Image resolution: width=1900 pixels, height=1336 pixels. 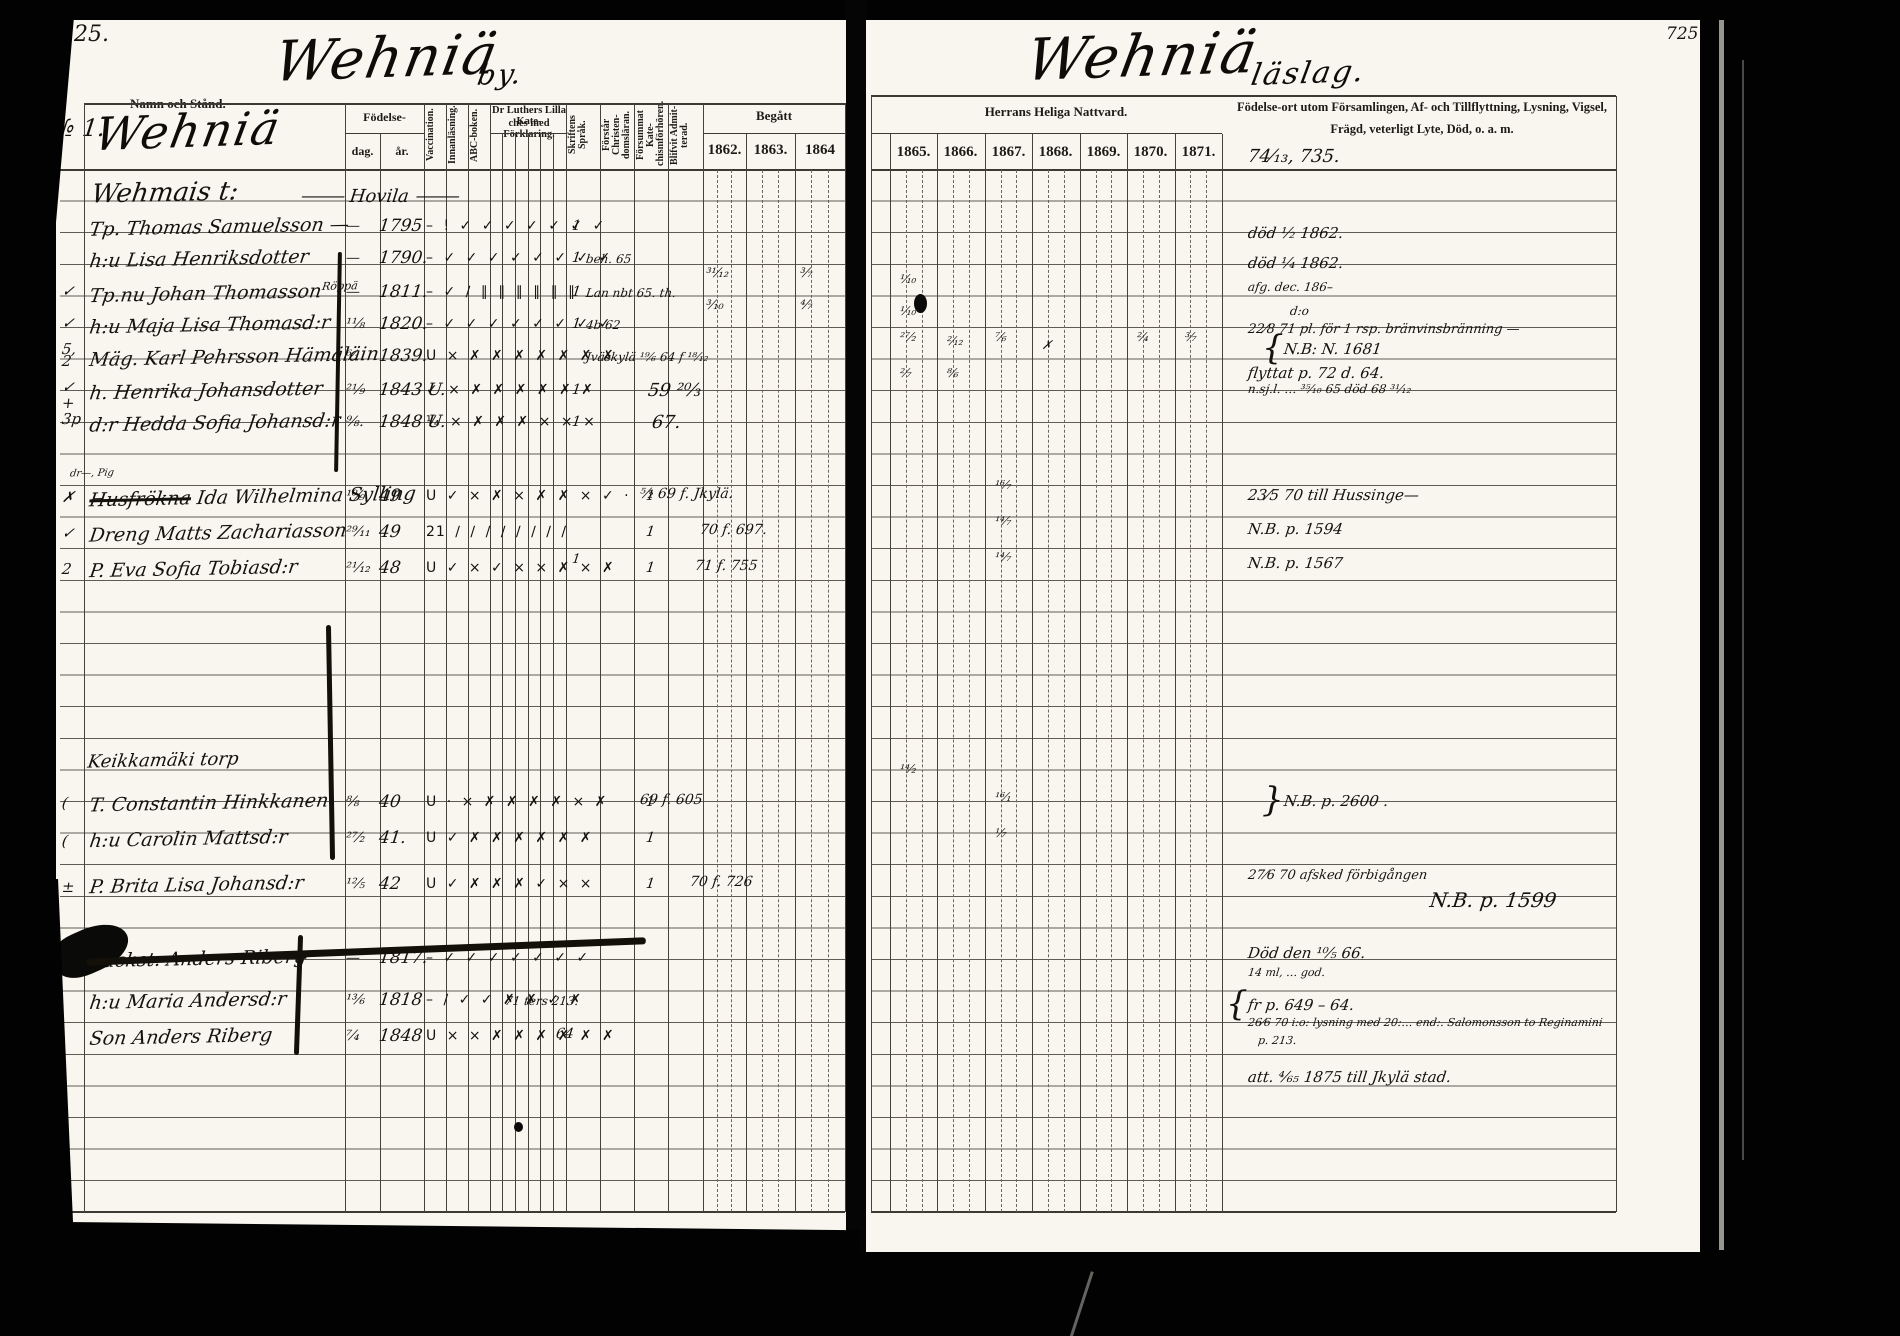 I want to click on birth-year: 1820., so click(x=403, y=324).